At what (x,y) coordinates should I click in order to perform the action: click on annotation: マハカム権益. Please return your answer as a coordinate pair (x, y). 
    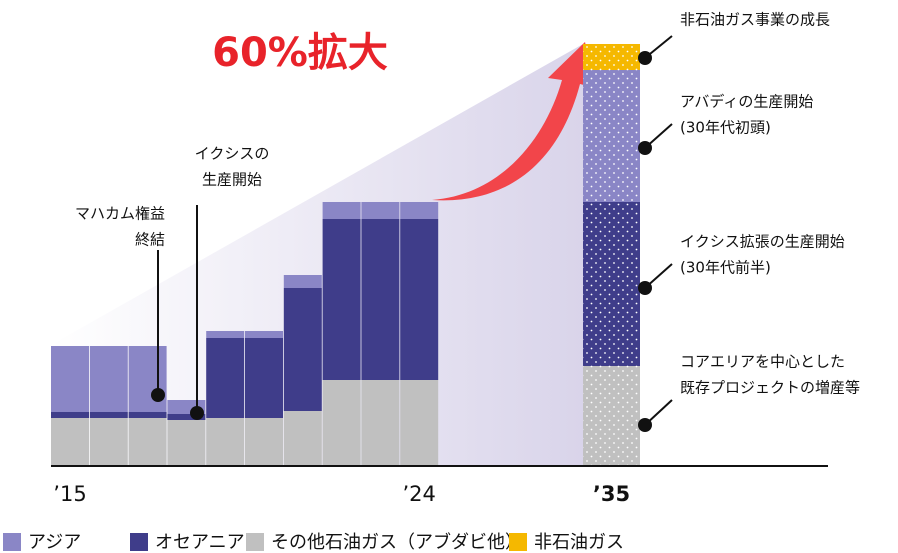
    Looking at the image, I should click on (120, 214).